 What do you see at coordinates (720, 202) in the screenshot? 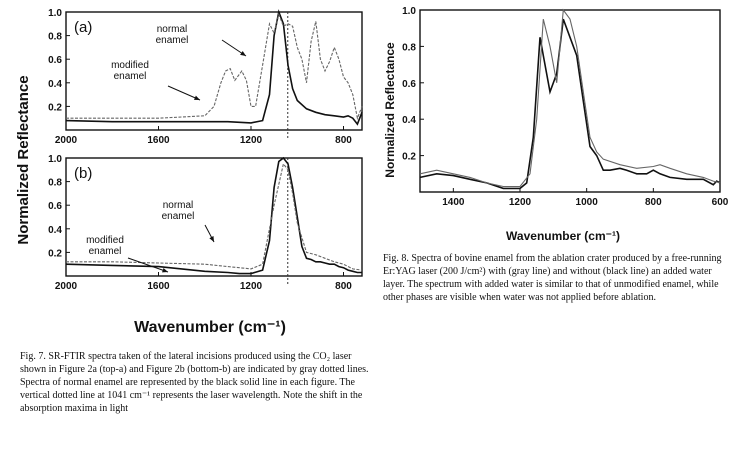
I see `x-tick-label: 600` at bounding box center [720, 202].